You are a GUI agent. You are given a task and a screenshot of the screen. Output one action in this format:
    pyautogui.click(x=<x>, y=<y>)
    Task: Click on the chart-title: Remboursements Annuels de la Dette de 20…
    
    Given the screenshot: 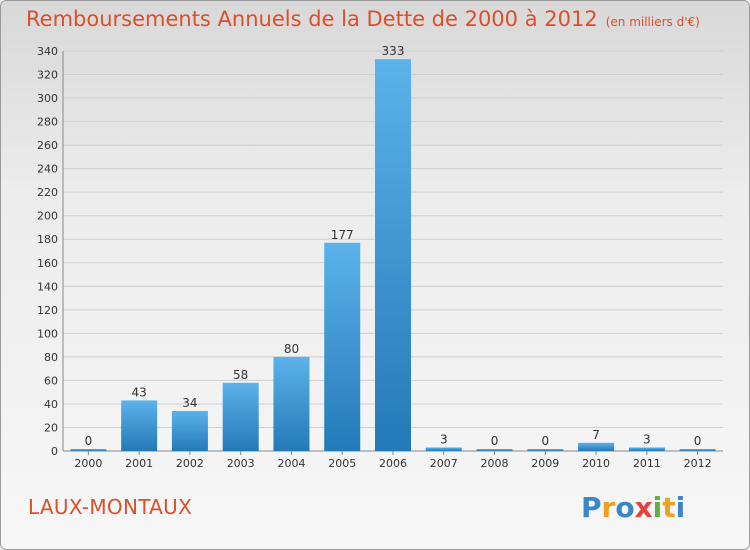 What is the action you would take?
    pyautogui.click(x=363, y=19)
    